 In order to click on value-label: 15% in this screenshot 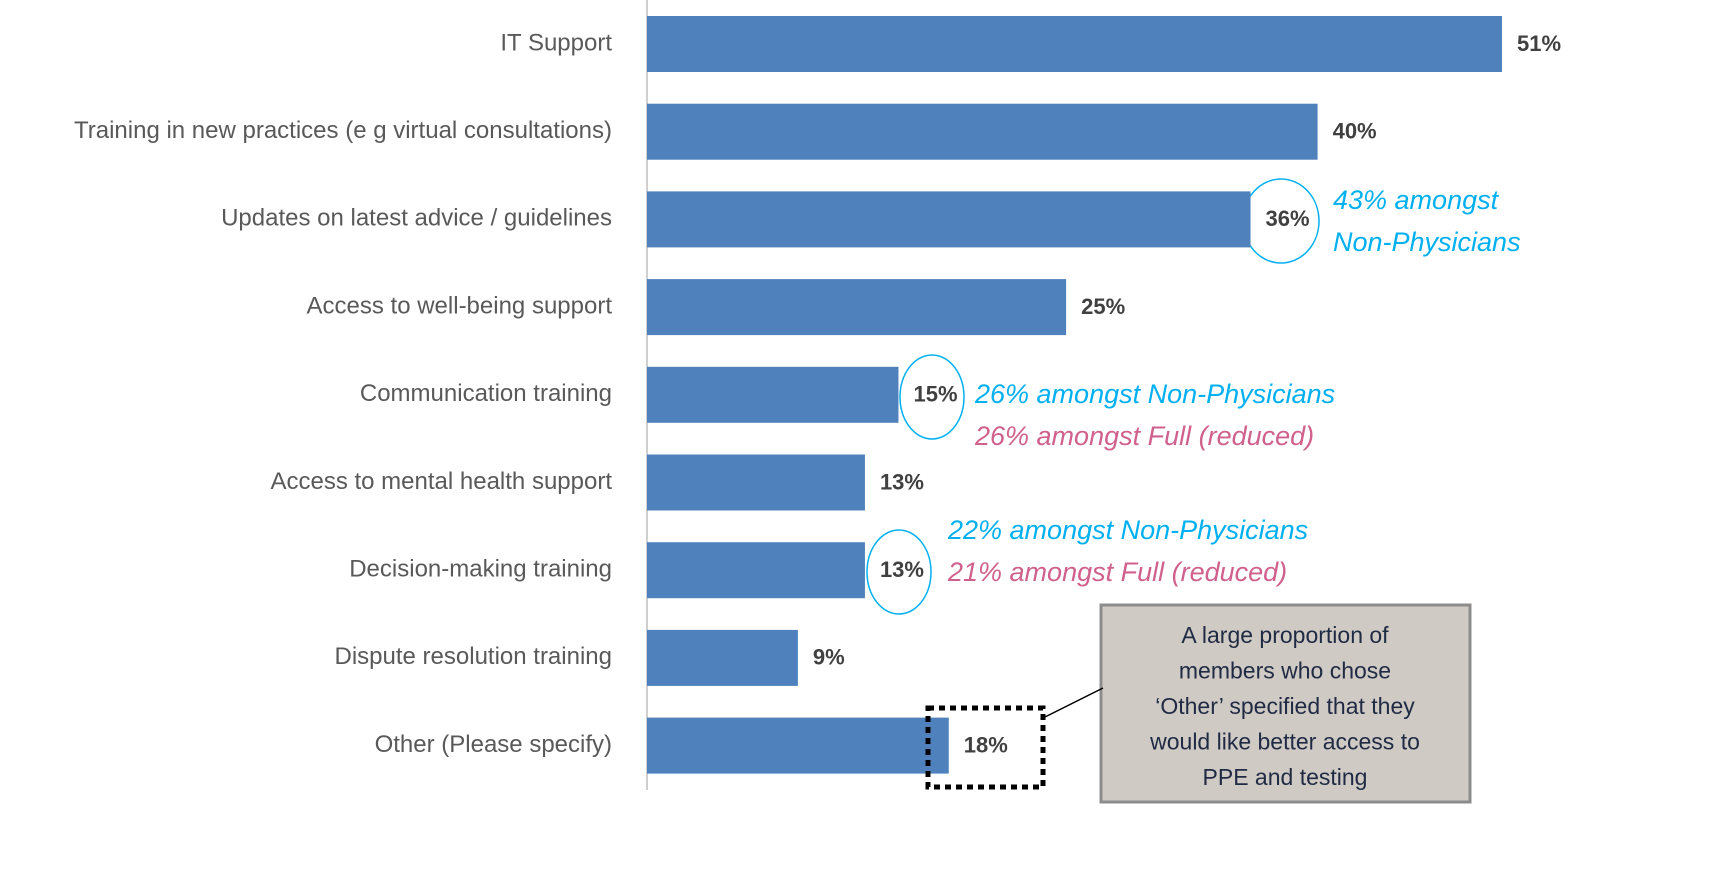, I will do `click(935, 394)`.